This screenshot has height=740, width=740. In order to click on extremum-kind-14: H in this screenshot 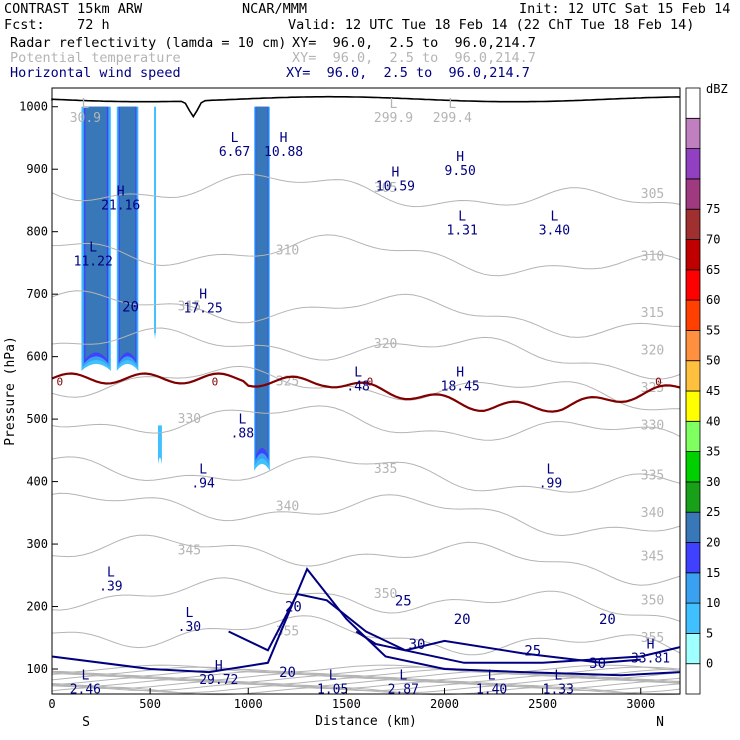, I will do `click(203, 294)`.